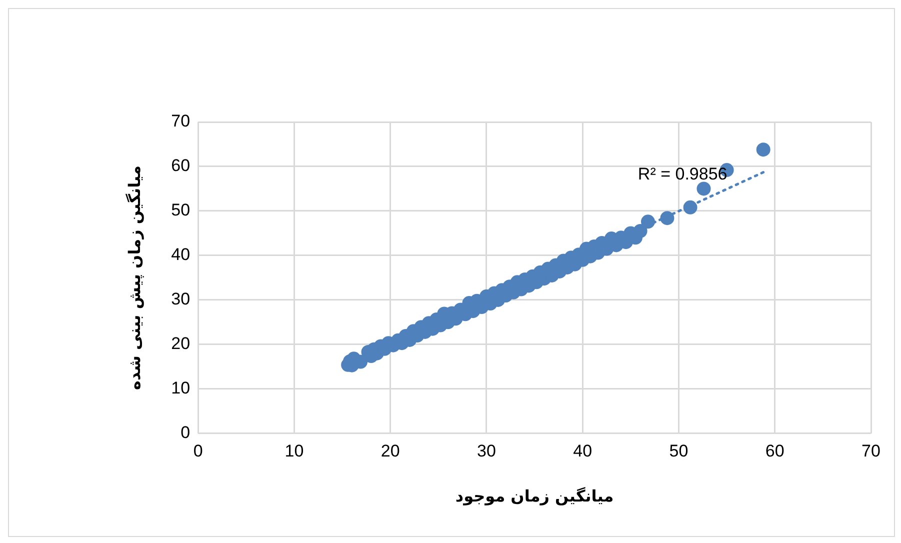 This screenshot has width=901, height=543. I want to click on y-tick-label: 0, so click(185, 432).